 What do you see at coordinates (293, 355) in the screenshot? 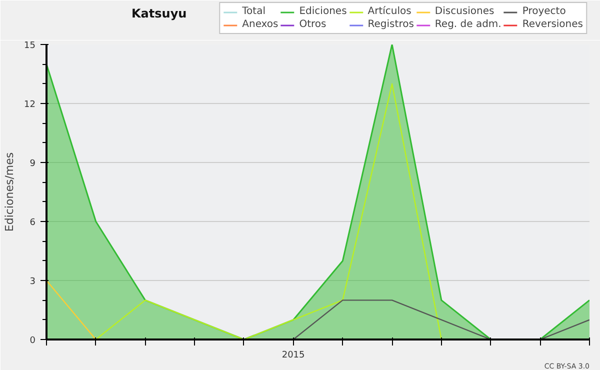
I see `x-tick-label: 2015` at bounding box center [293, 355].